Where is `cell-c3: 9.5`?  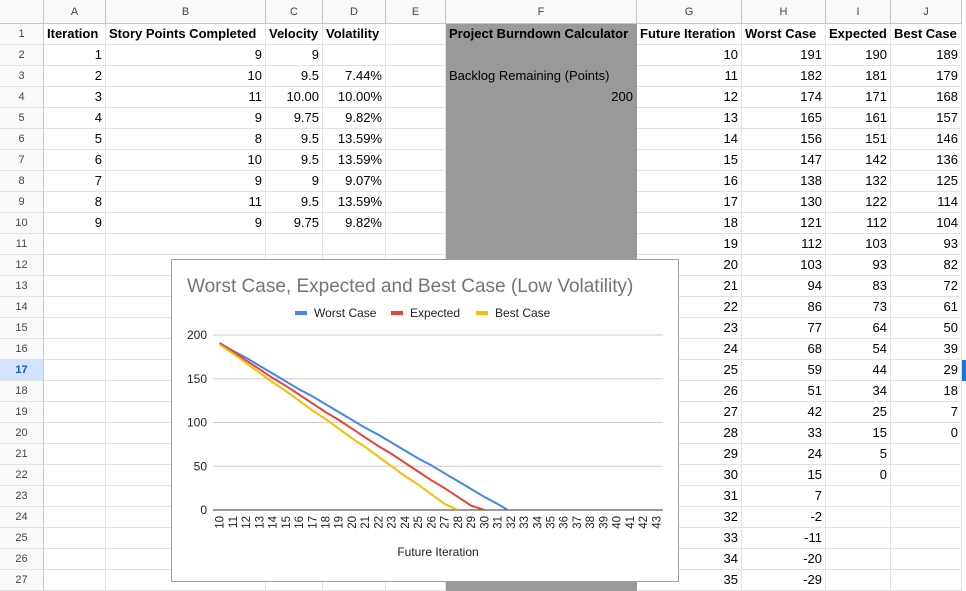 cell-c3: 9.5 is located at coordinates (294, 76).